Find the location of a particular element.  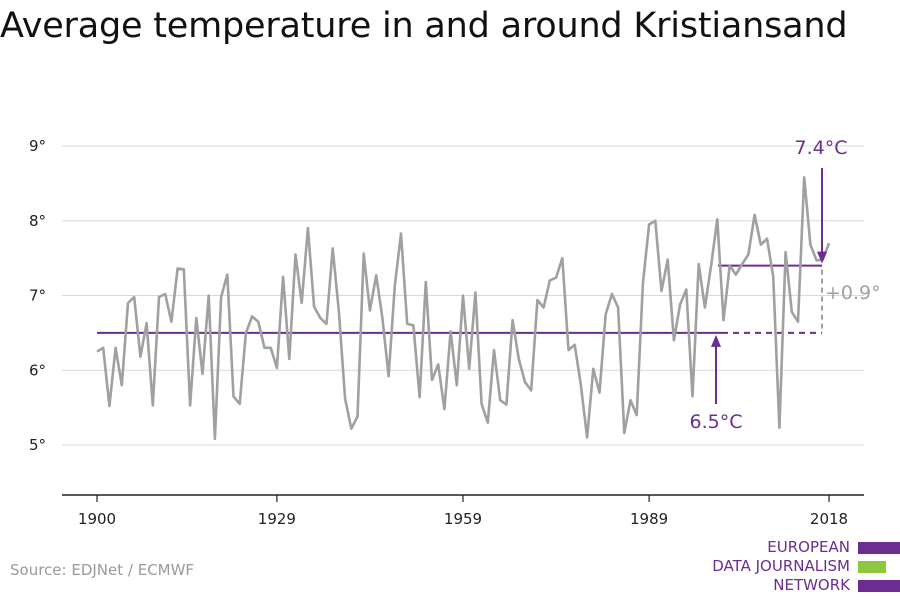

recent-average-value-label: 7.4°C is located at coordinates (821, 148).